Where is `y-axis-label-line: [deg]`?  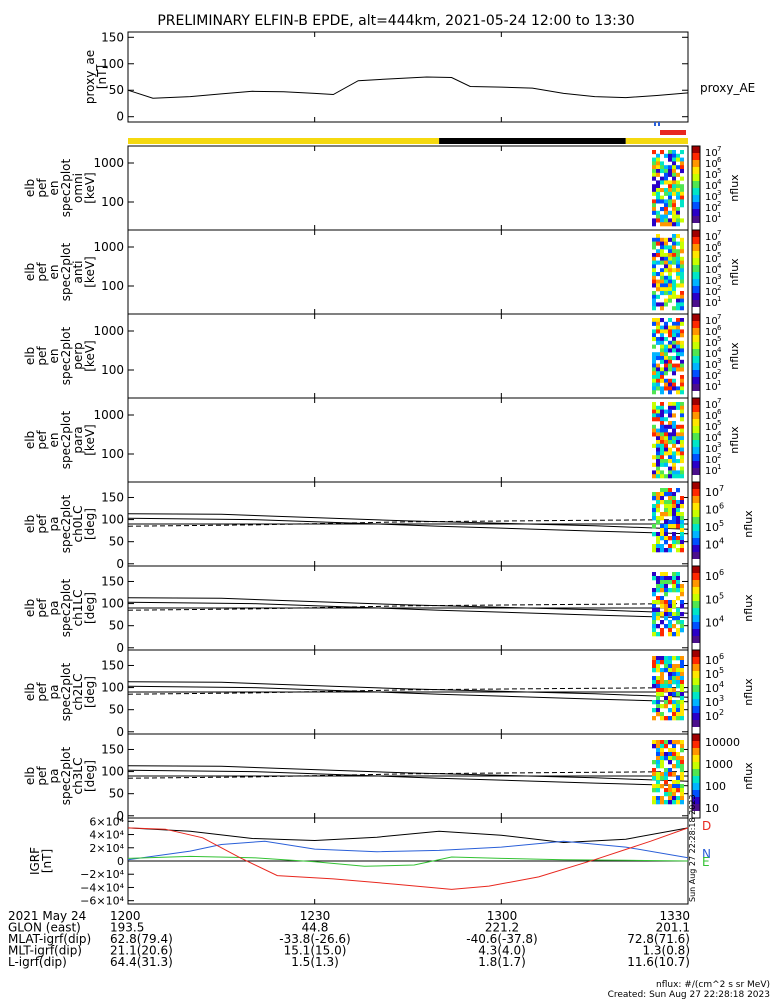 y-axis-label-line: [deg] is located at coordinates (90, 692).